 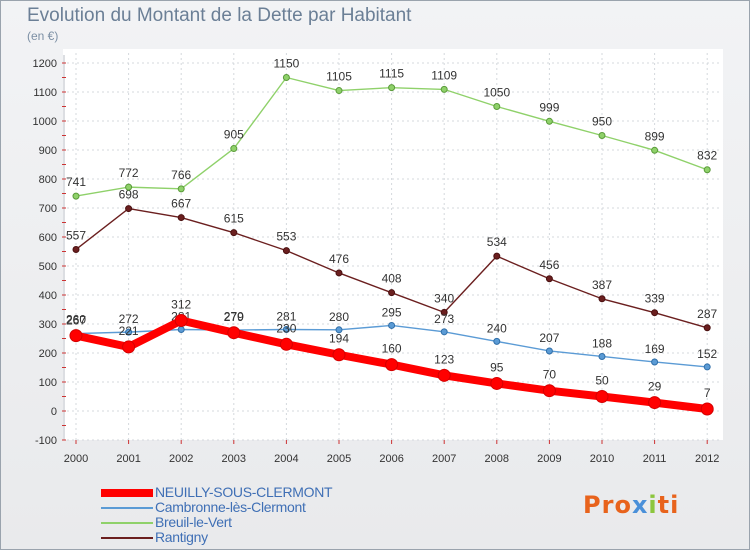 What do you see at coordinates (128, 459) in the screenshot?
I see `x-tick-label: 2001` at bounding box center [128, 459].